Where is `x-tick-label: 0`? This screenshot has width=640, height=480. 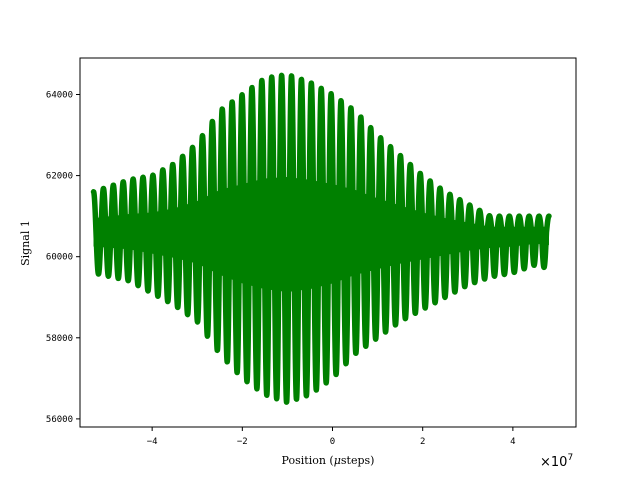
x-tick-label: 0 is located at coordinates (332, 442).